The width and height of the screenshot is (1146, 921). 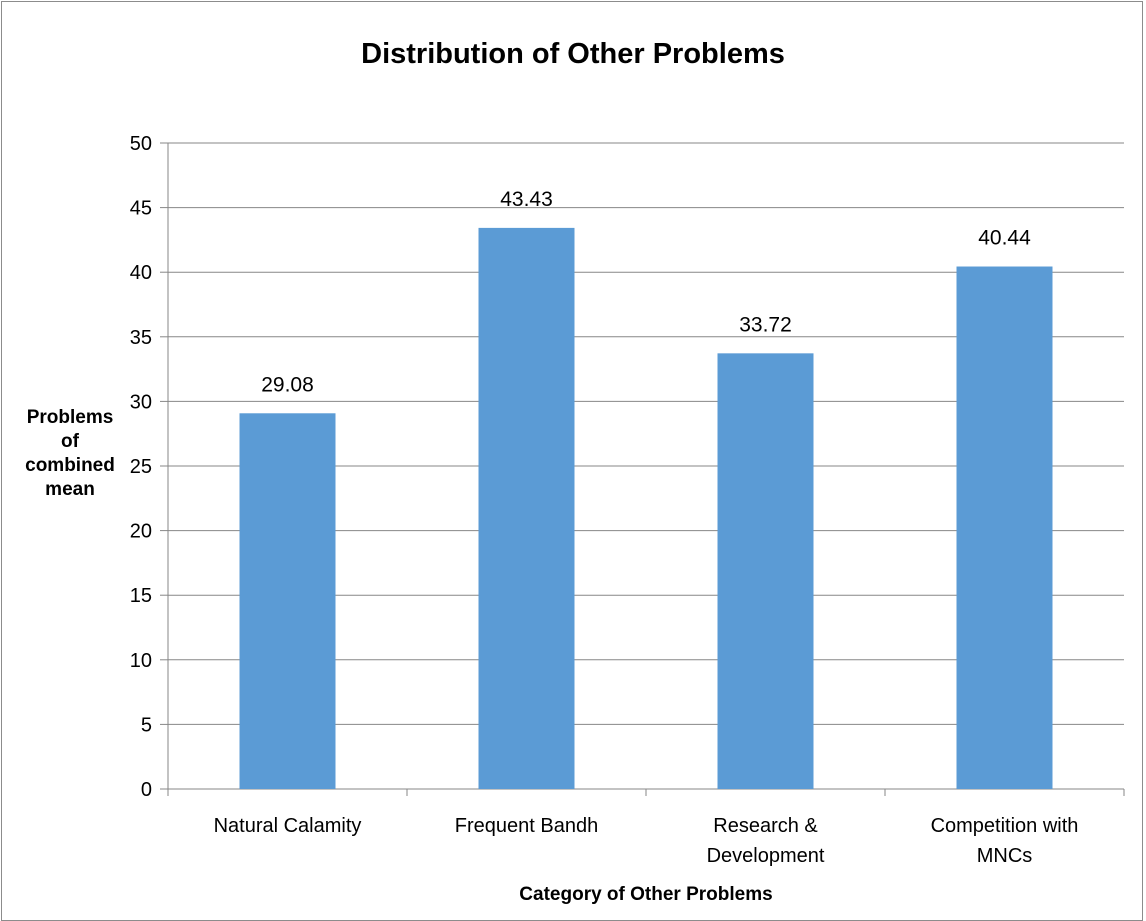 What do you see at coordinates (141, 338) in the screenshot?
I see `y-tick-label: 35` at bounding box center [141, 338].